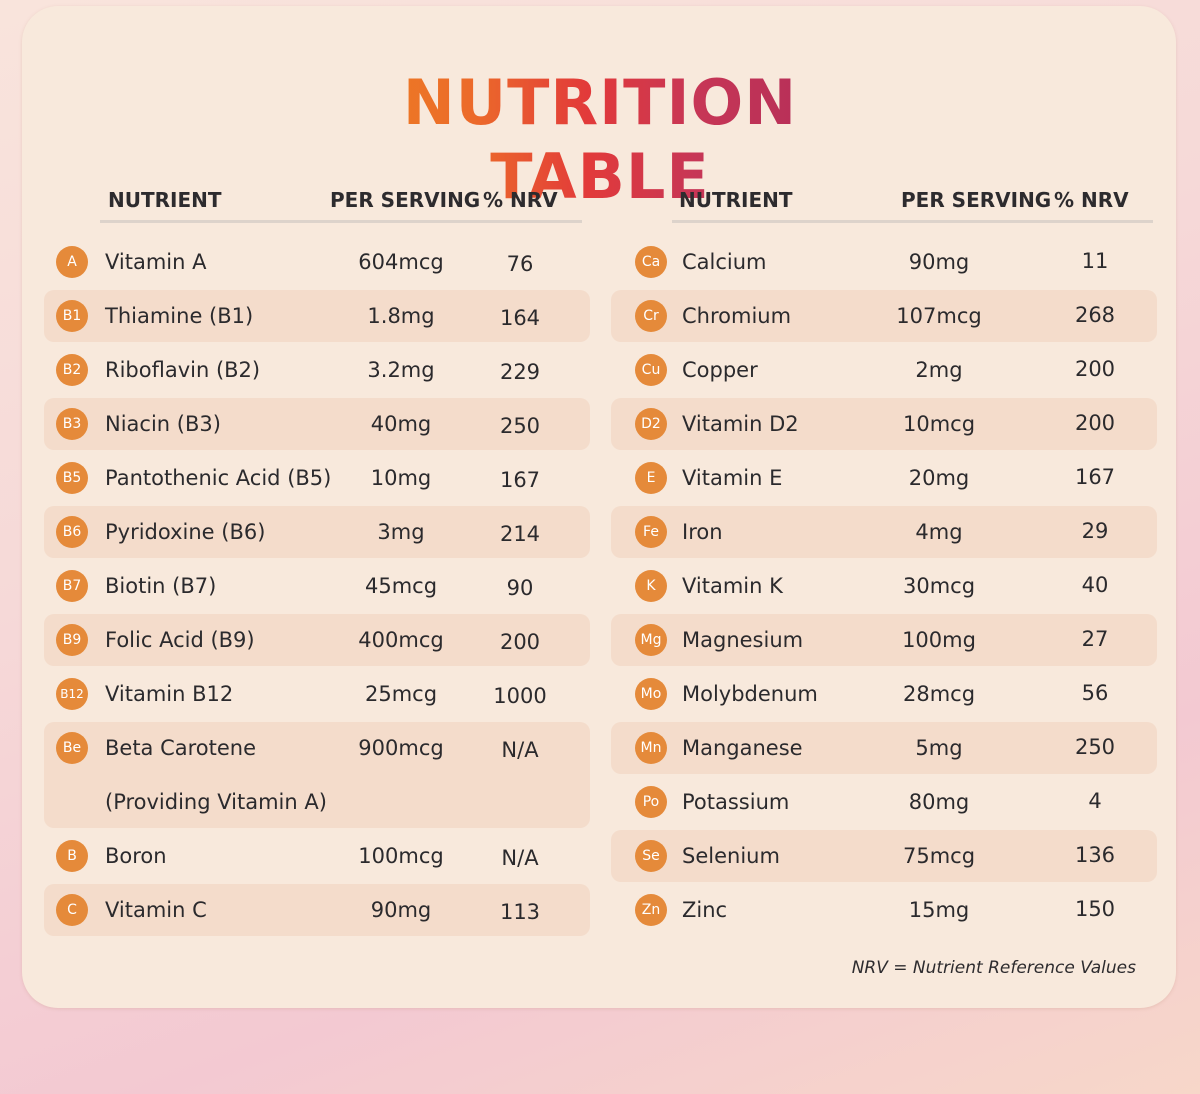 This screenshot has width=1200, height=1094. I want to click on table-row: Cr Chromium 107mcg 268, so click(884, 316).